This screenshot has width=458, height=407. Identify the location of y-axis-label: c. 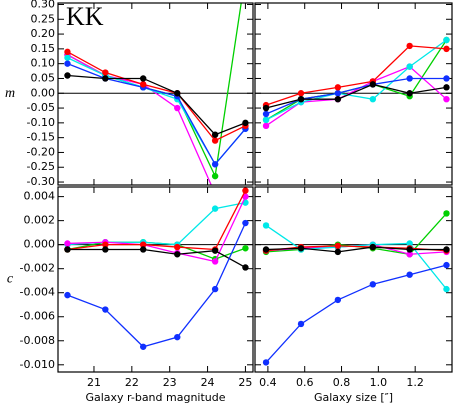
(10, 279).